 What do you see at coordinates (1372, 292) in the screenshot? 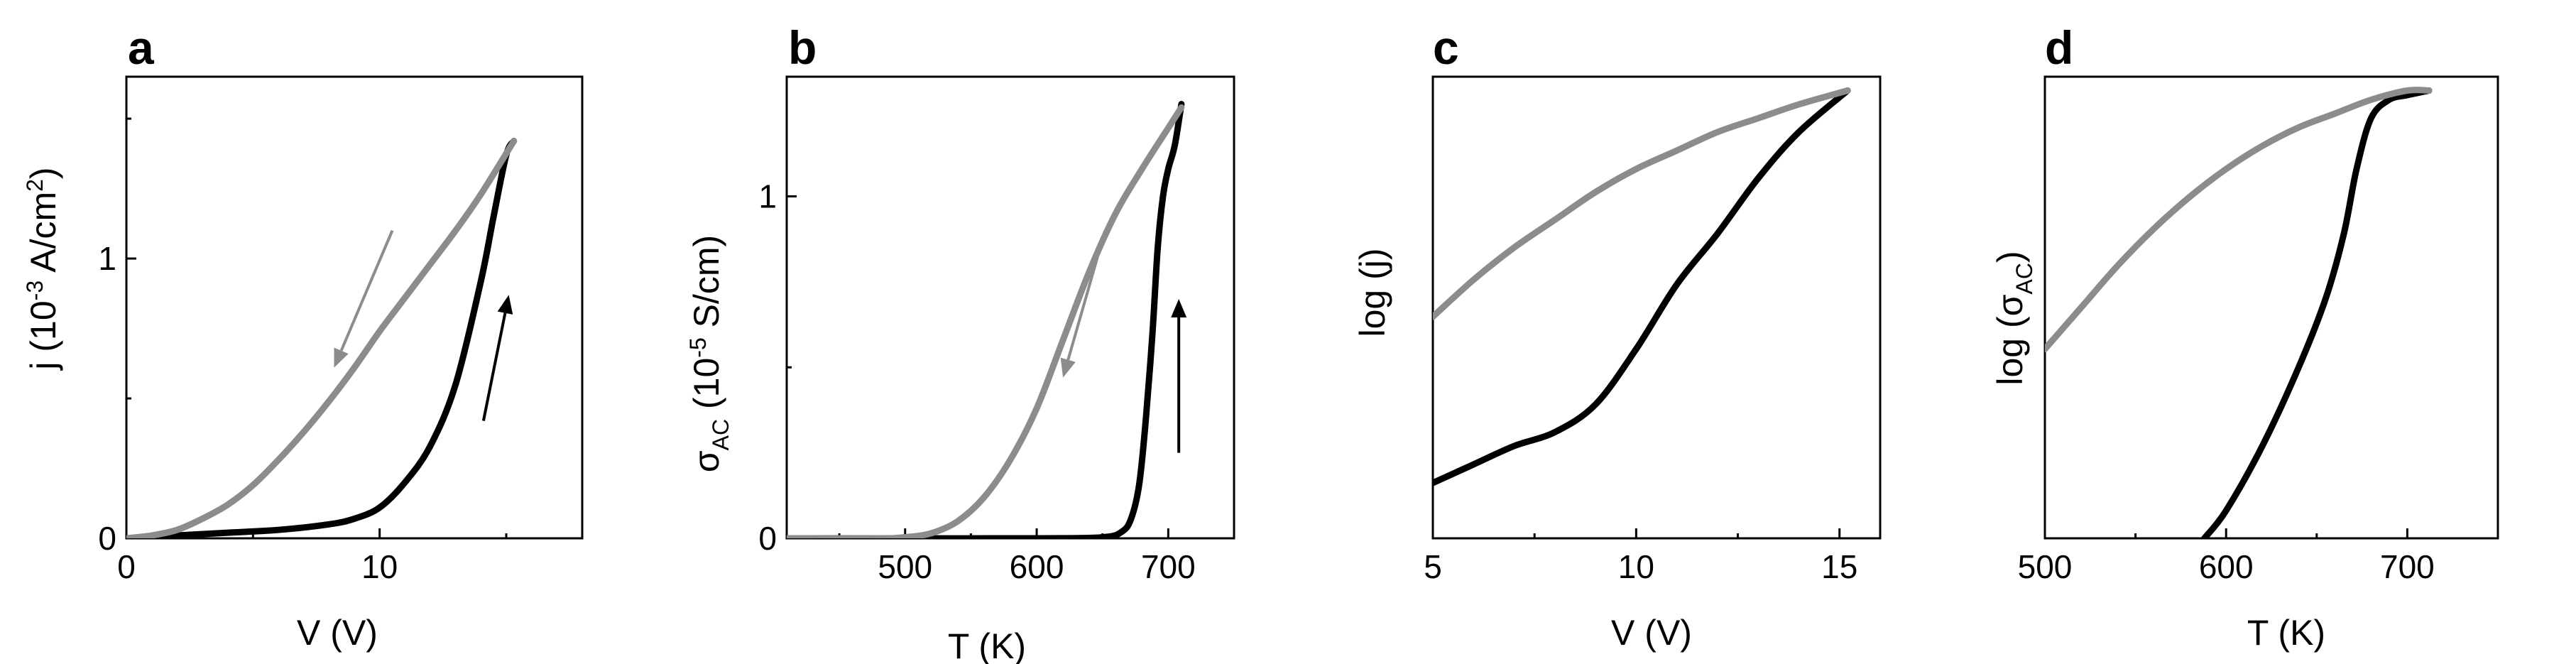
I see `panel-c-ylabel: log (j)` at bounding box center [1372, 292].